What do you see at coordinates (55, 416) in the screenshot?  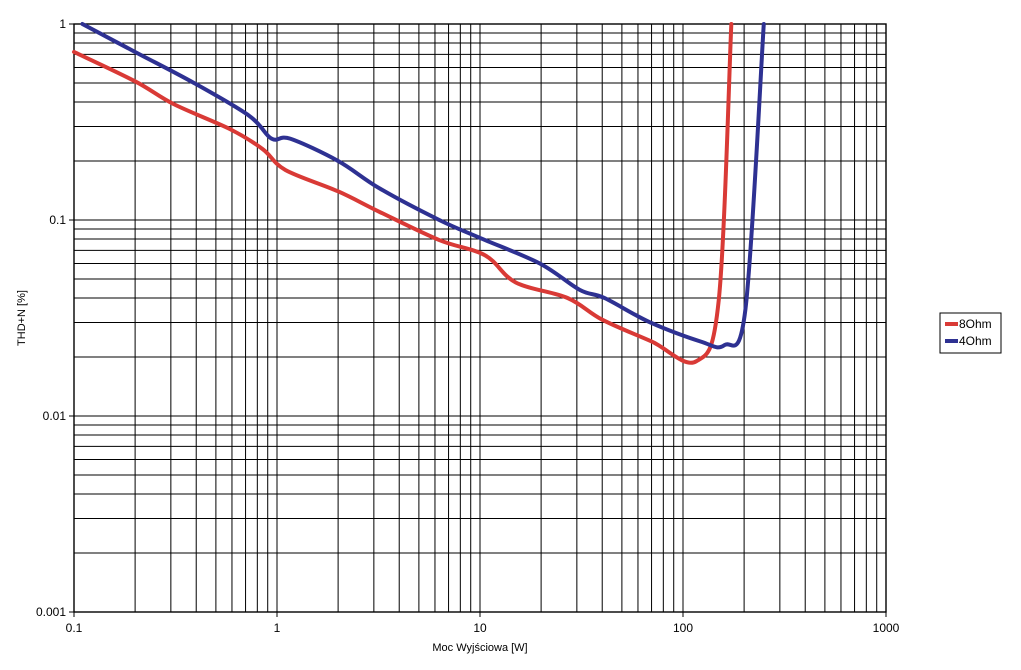 I see `y-tick-label: 0.01` at bounding box center [55, 416].